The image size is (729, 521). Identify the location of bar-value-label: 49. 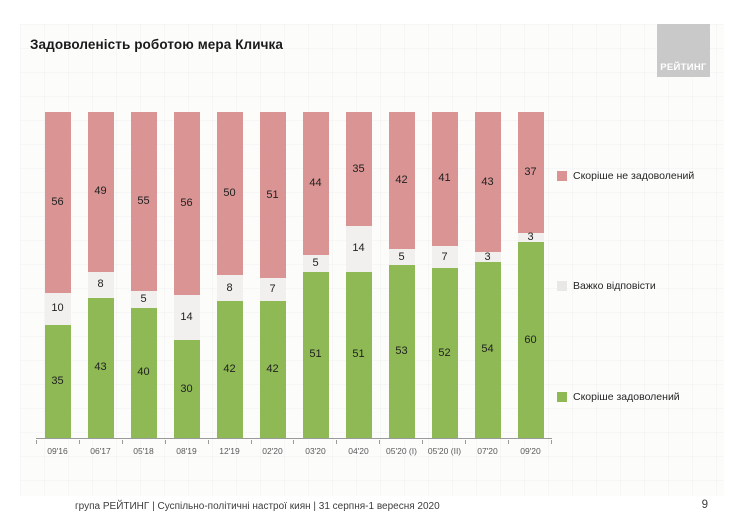
(100, 191).